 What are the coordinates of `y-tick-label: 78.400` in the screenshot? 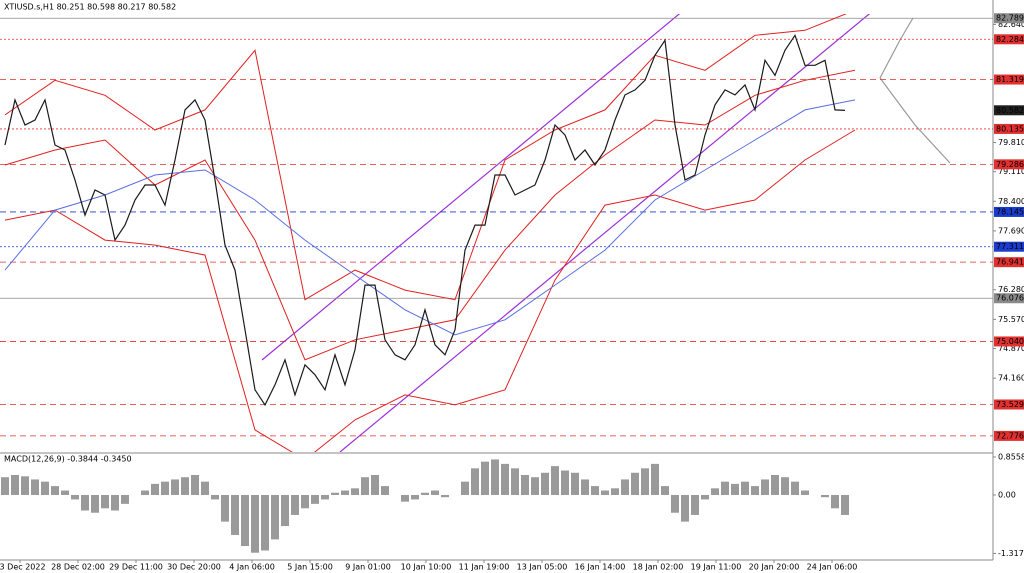 It's located at (1011, 201).